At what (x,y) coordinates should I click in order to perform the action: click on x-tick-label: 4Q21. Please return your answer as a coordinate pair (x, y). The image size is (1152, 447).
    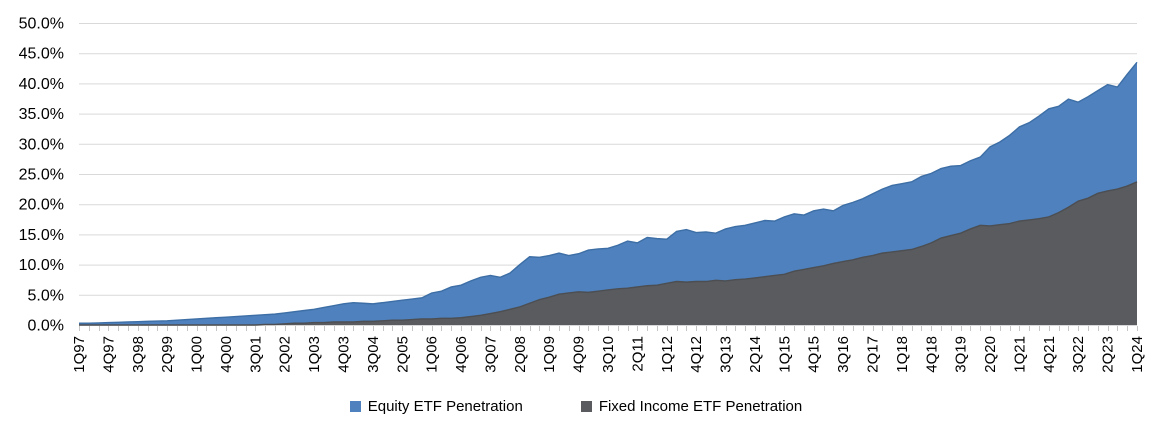
    Looking at the image, I should click on (1049, 354).